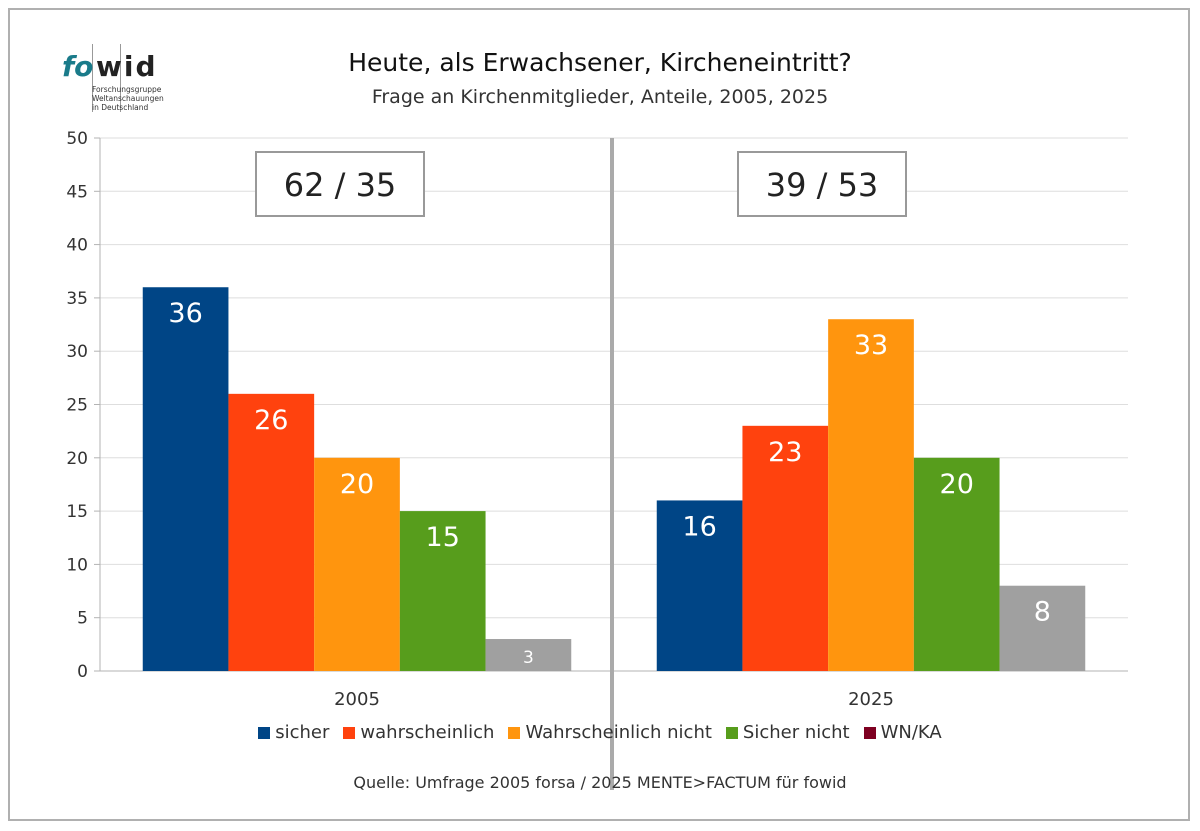 The image size is (1200, 831). I want to click on data-label: 16, so click(699, 526).